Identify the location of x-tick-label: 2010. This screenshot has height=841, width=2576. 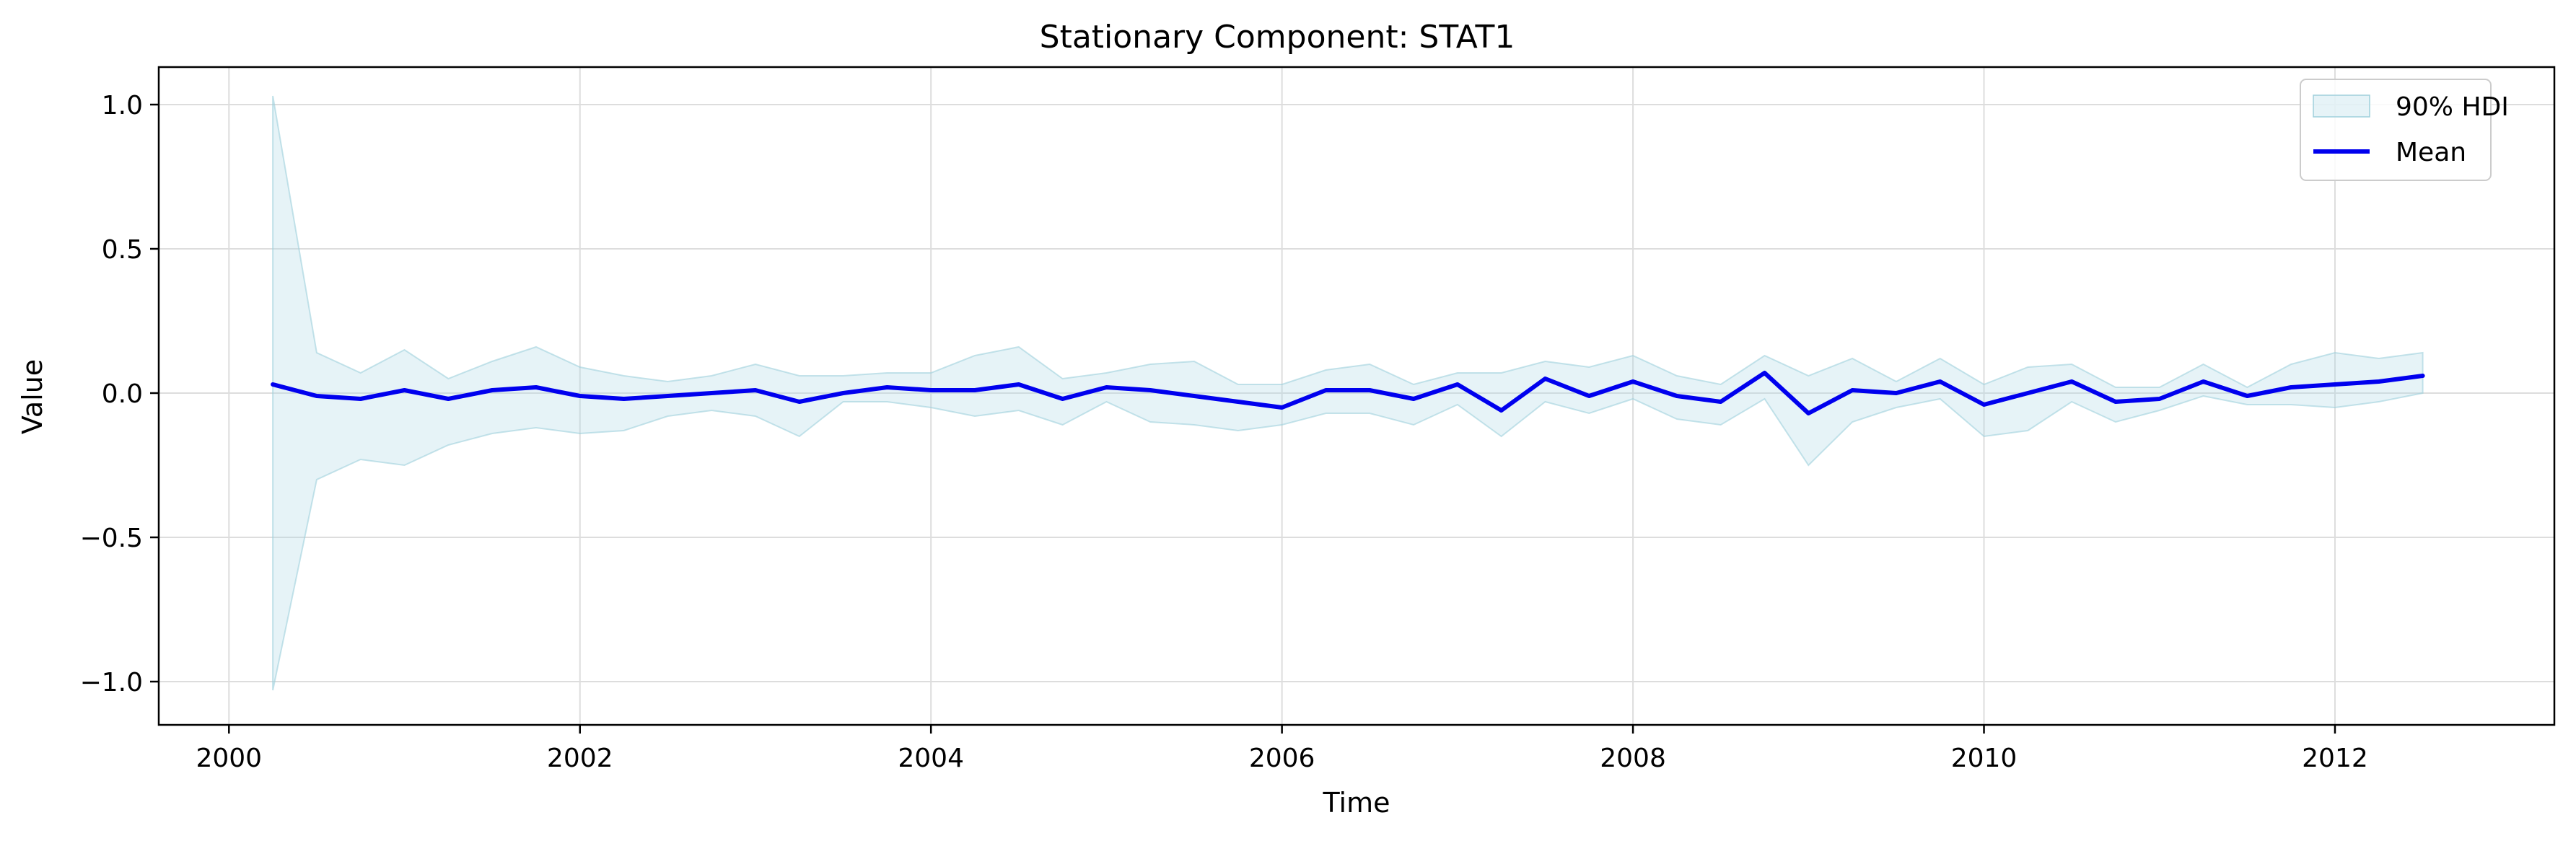
(1984, 758).